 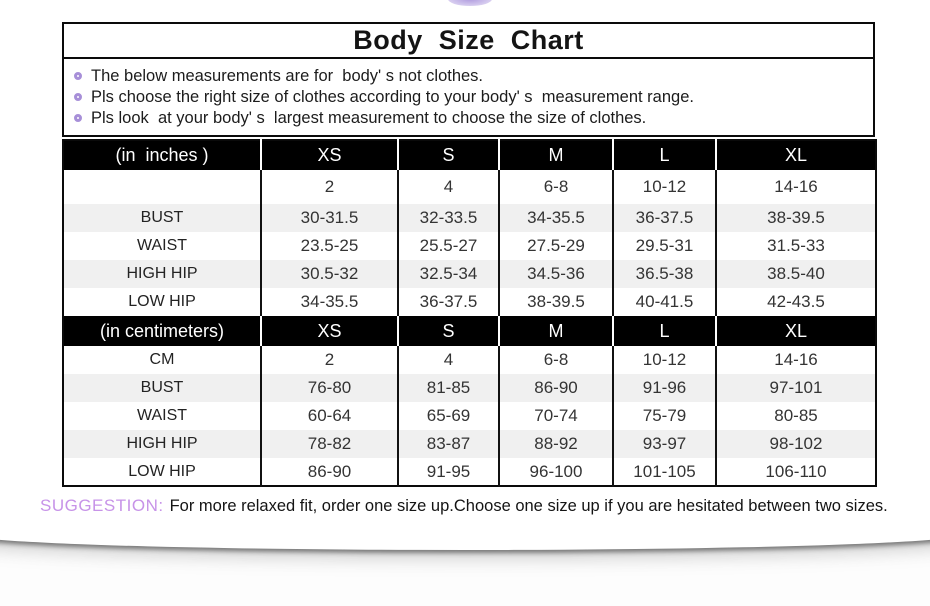 I want to click on size-value-cell: 65-69, so click(x=448, y=416).